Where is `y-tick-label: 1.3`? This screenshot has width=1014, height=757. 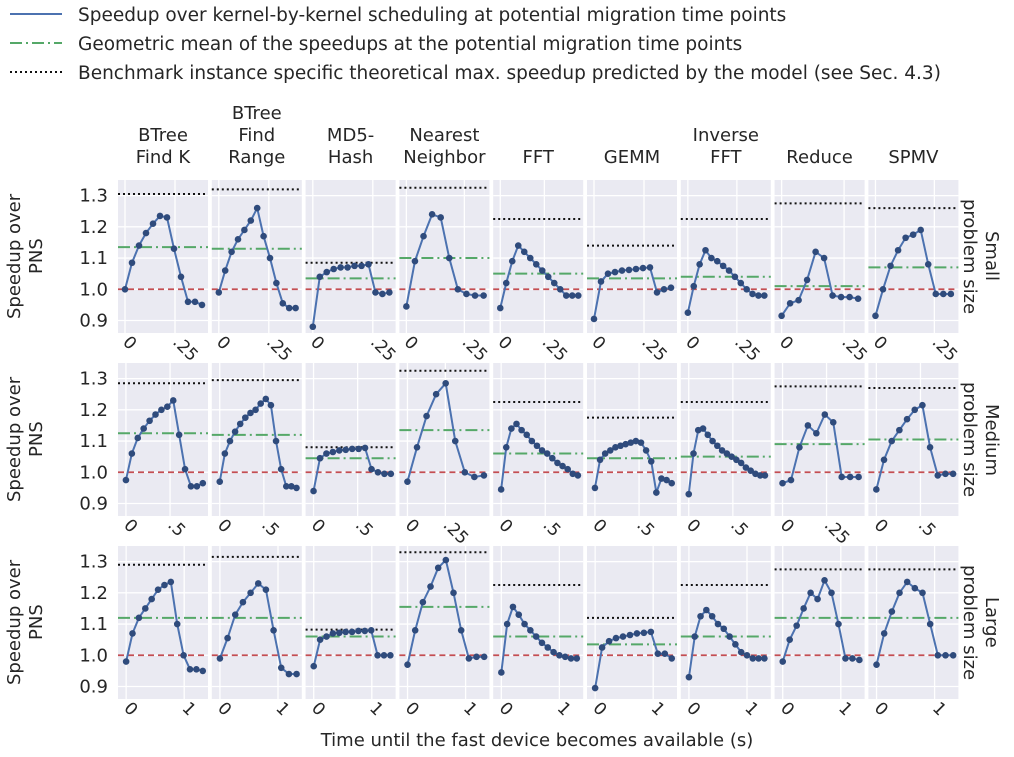 y-tick-label: 1.3 is located at coordinates (93, 196).